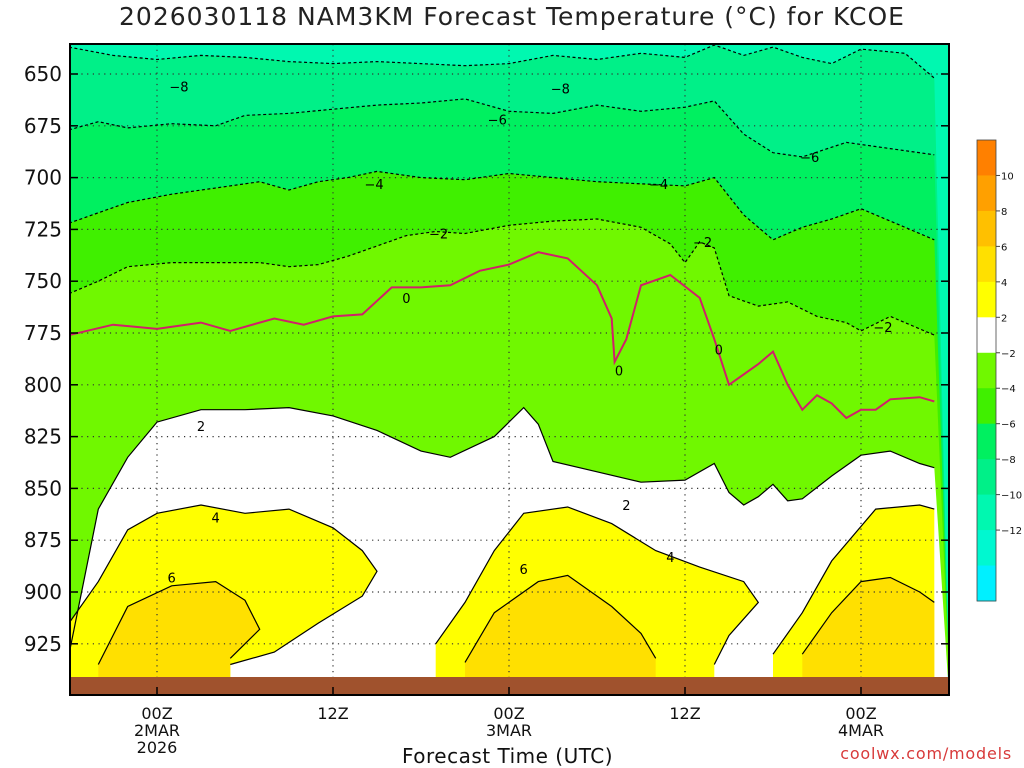 The width and height of the screenshot is (1024, 768). I want to click on ground-terrain, so click(509, 686).